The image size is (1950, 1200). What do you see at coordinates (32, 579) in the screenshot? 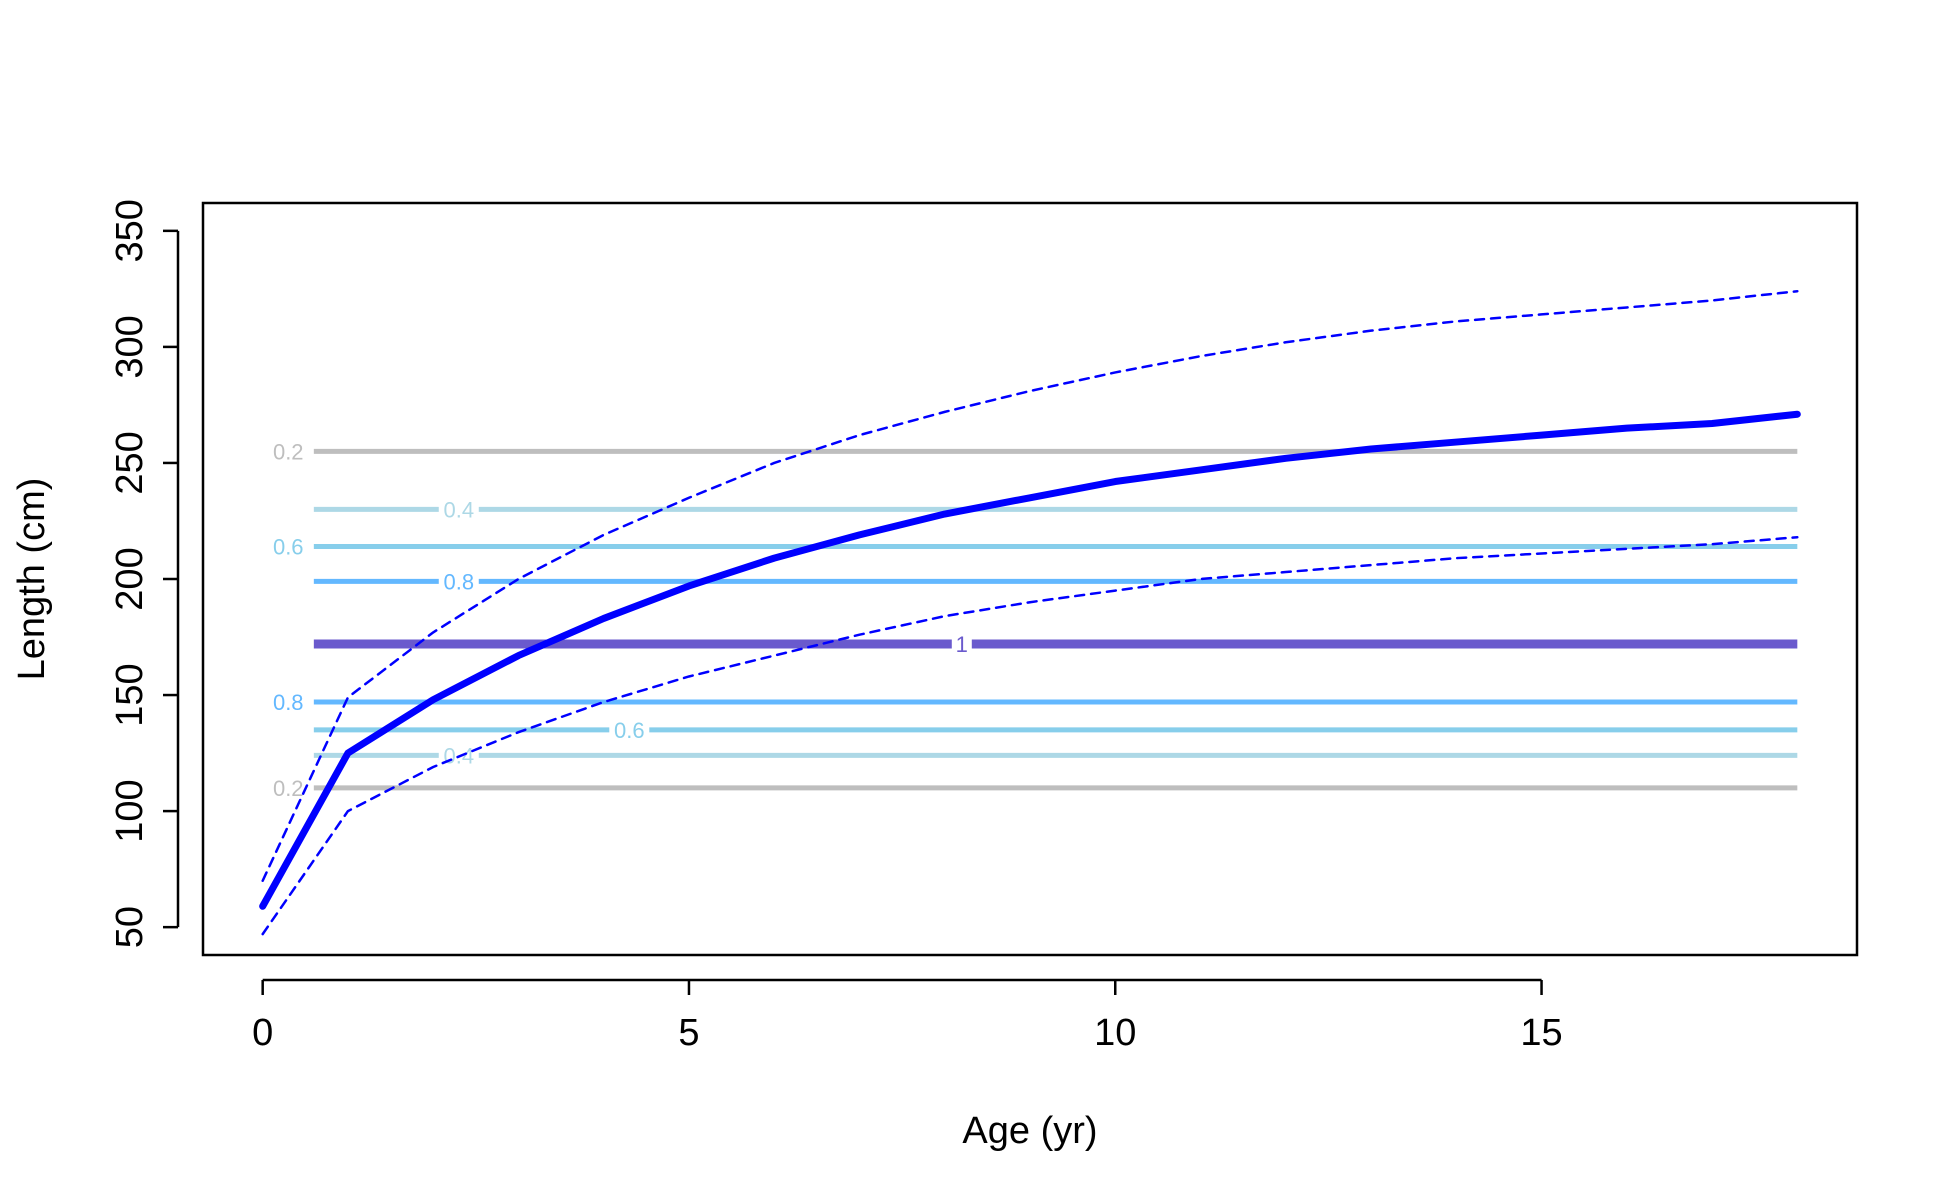
I see `y-axis-title: Length (cm)` at bounding box center [32, 579].